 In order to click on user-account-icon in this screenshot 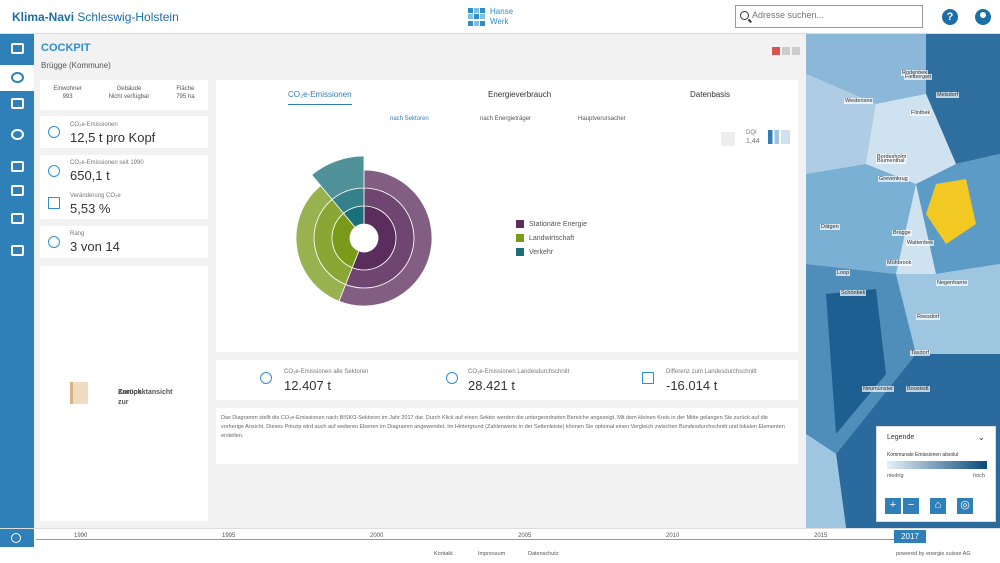, I will do `click(983, 17)`.